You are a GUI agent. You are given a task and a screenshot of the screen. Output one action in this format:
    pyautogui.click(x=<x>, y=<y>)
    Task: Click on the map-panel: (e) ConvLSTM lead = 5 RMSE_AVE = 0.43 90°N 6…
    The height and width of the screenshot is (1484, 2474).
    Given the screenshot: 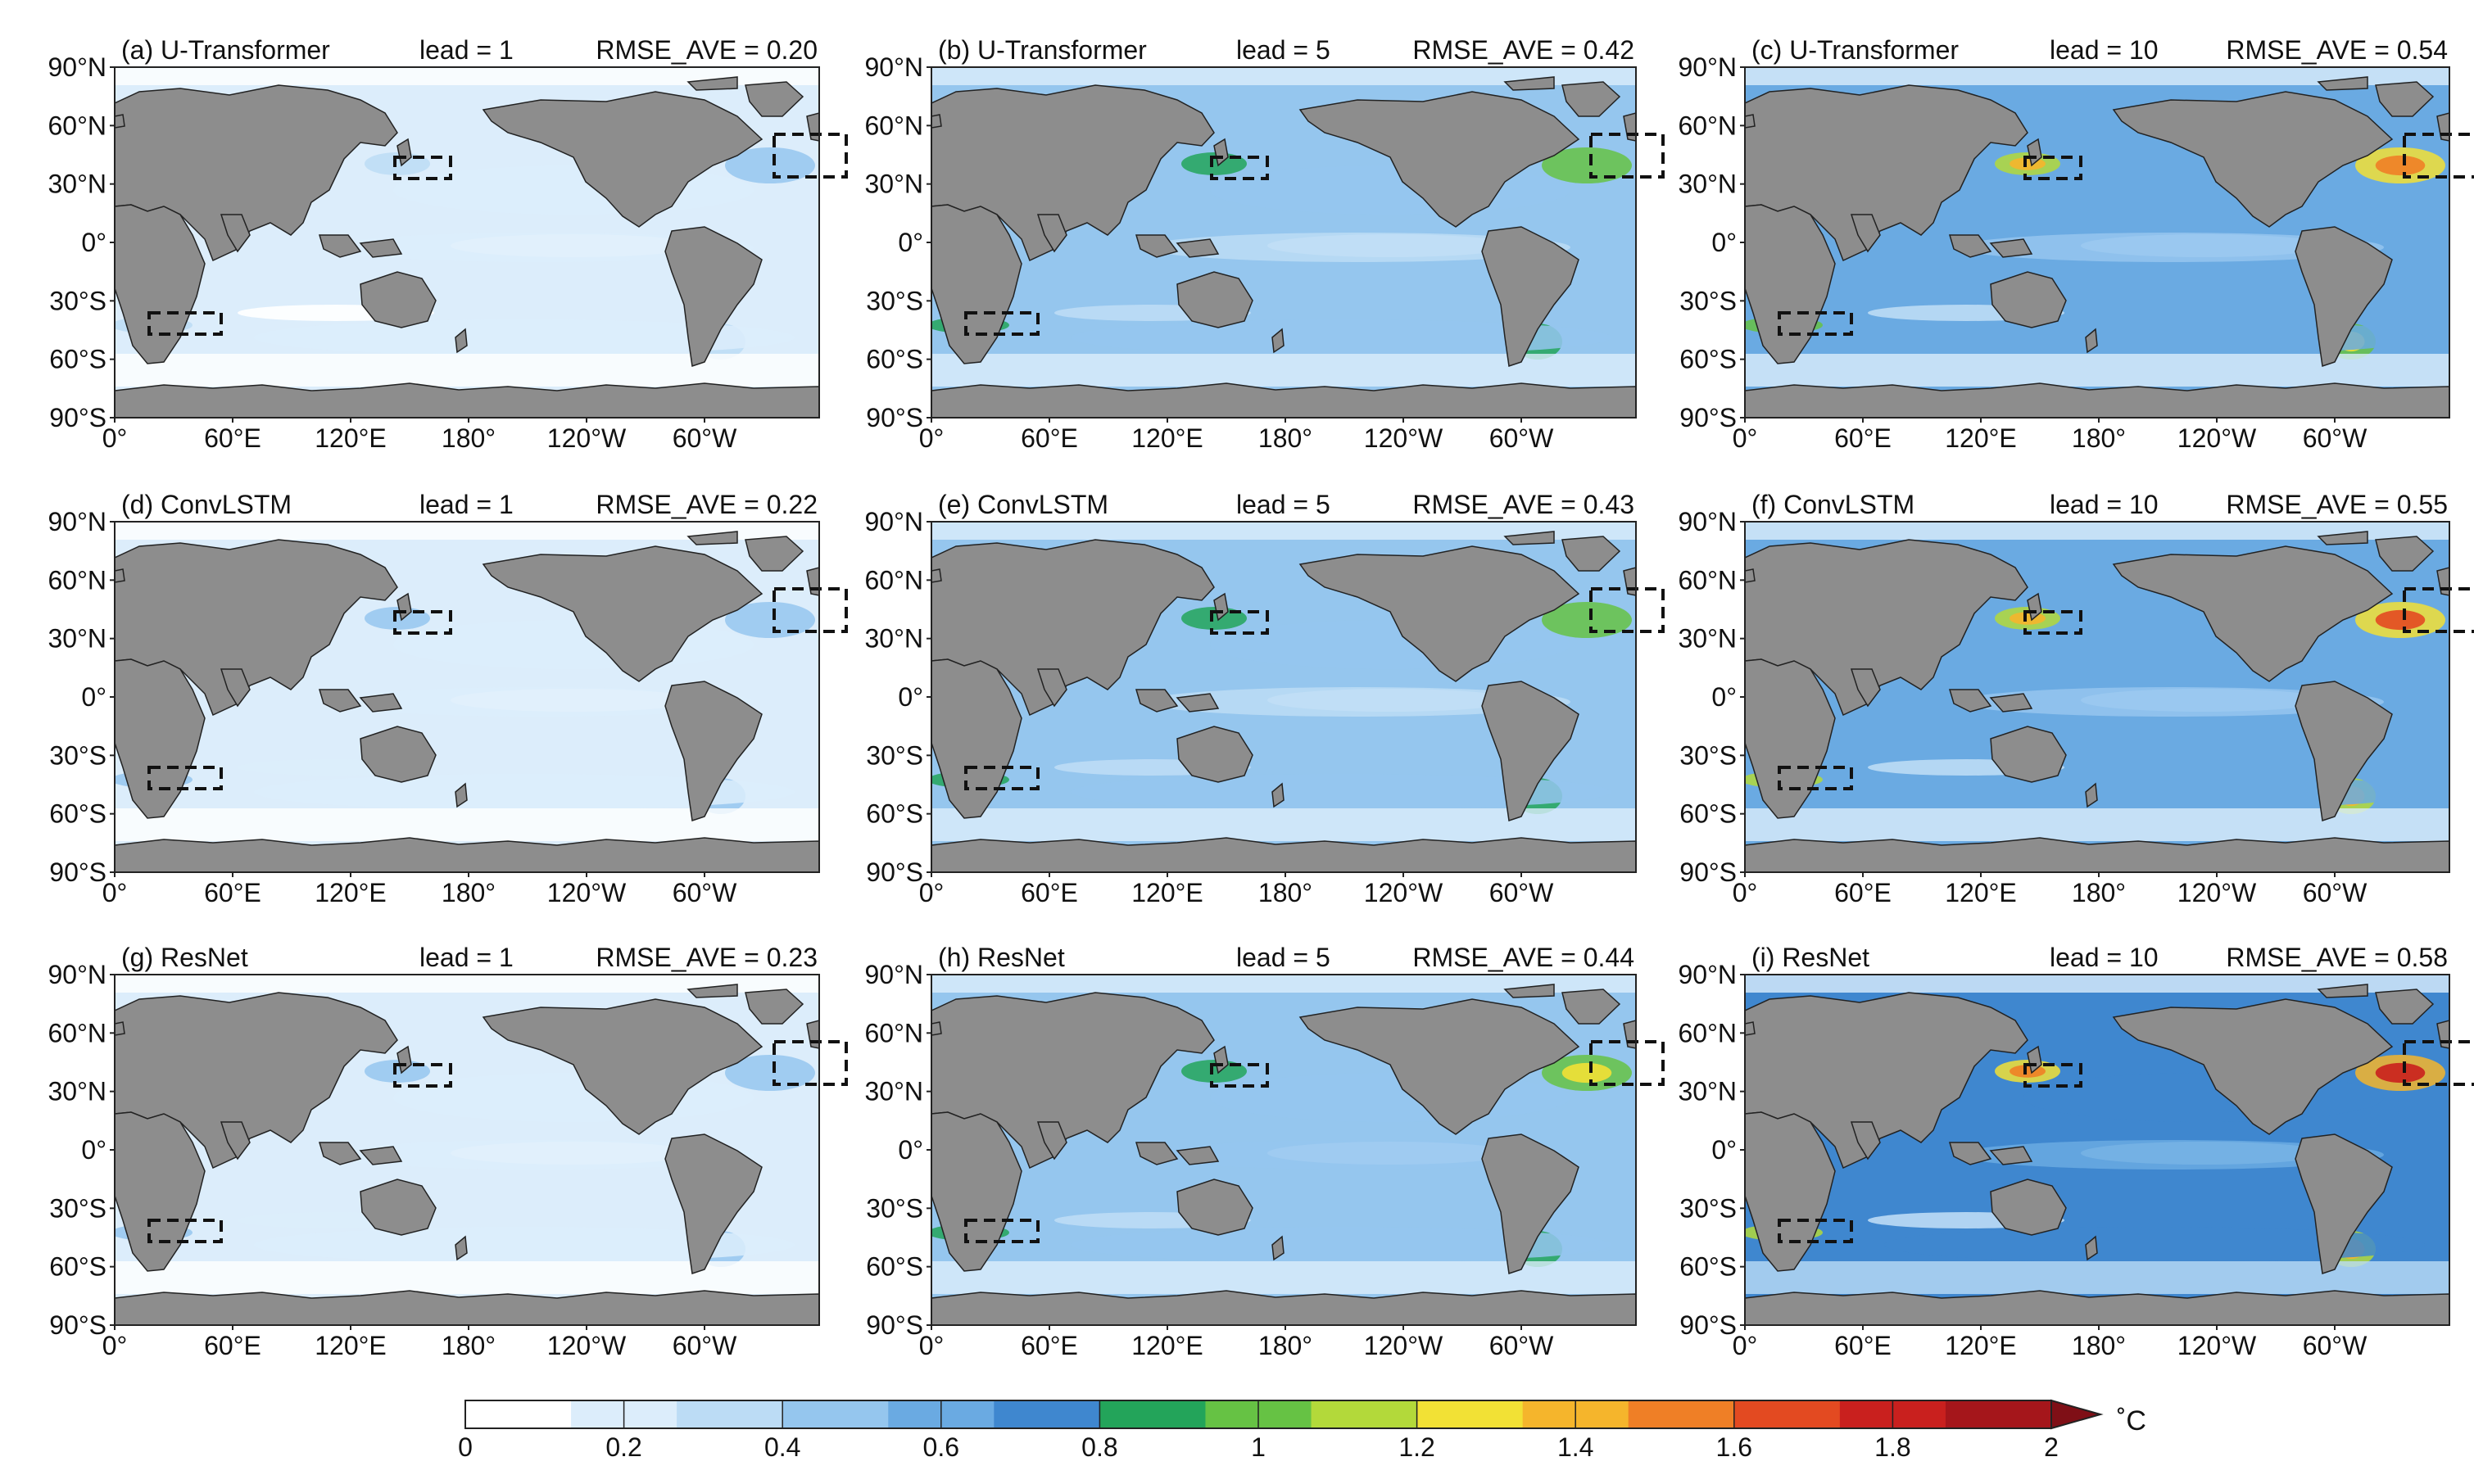 What is the action you would take?
    pyautogui.click(x=1265, y=698)
    